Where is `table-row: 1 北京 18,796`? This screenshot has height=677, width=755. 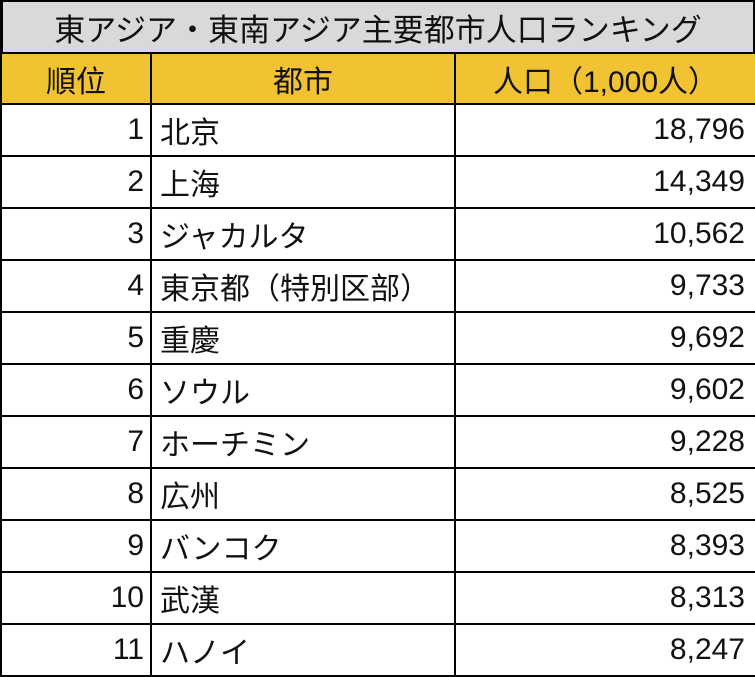 table-row: 1 北京 18,796 is located at coordinates (377, 130).